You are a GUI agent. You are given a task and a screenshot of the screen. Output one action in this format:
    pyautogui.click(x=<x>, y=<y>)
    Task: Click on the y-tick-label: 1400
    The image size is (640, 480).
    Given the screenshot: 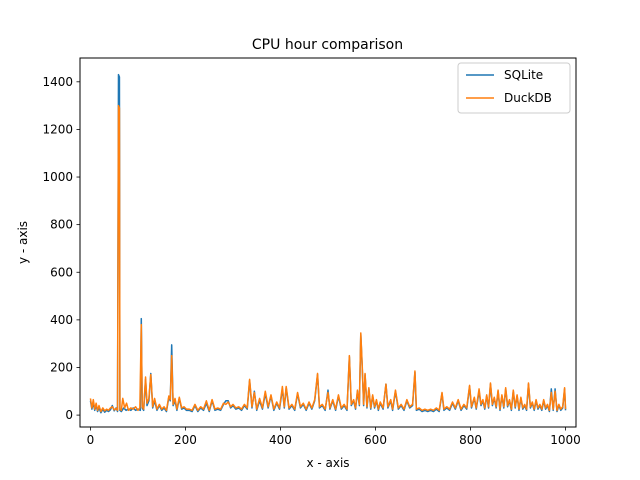 What is the action you would take?
    pyautogui.click(x=57, y=82)
    